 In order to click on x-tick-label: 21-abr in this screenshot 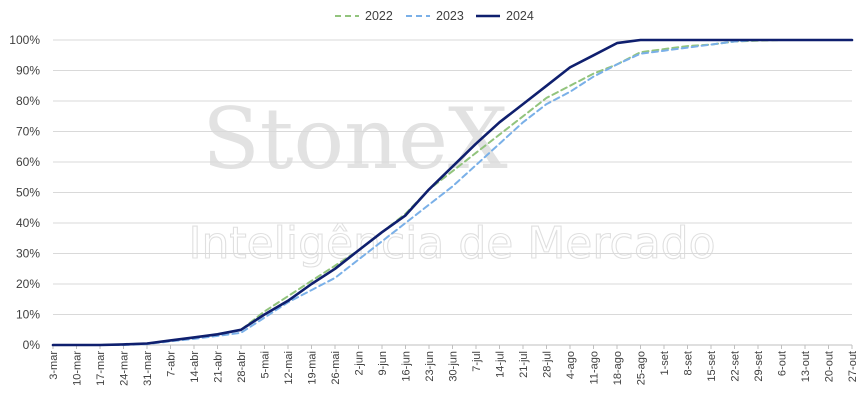, I will do `click(219, 367)`.